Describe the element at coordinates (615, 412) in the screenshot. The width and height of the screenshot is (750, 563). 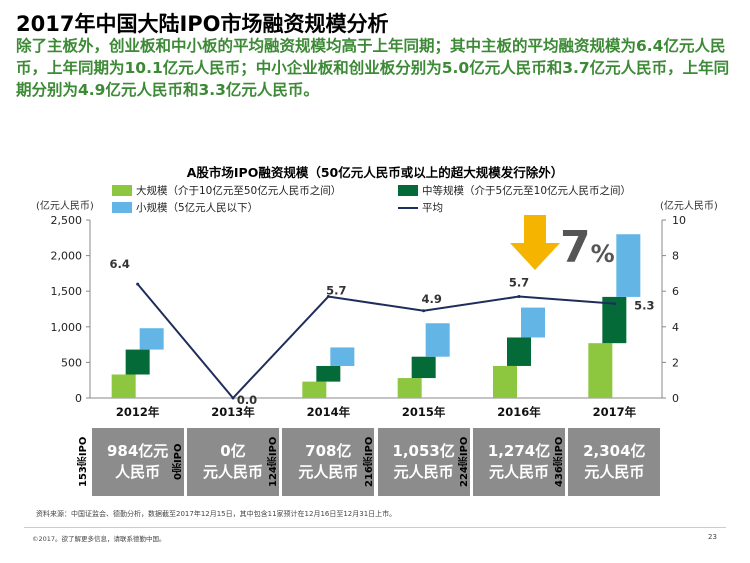
I see `x-tick-label: 2017年` at that location.